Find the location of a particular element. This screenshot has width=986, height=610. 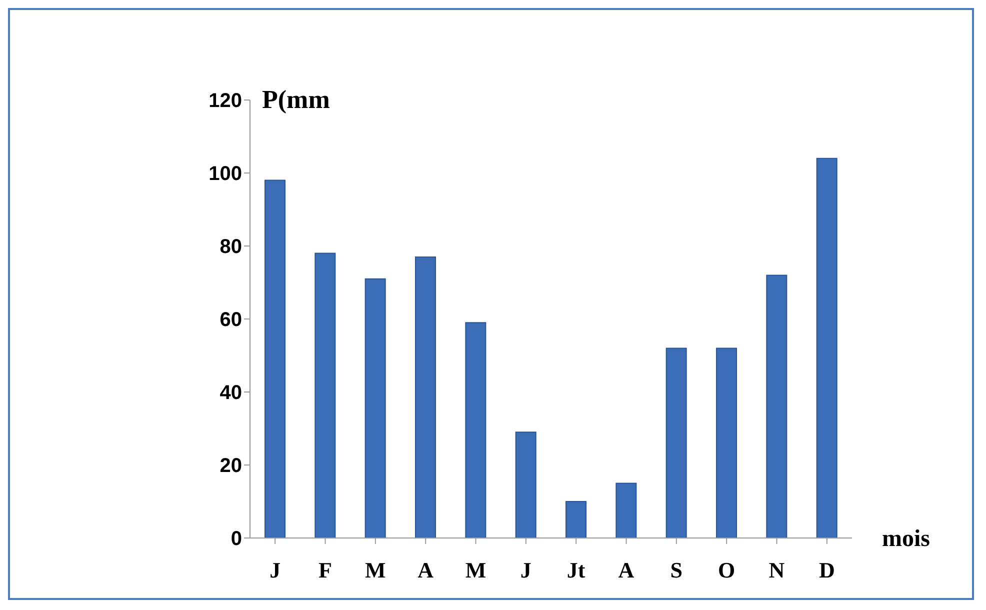

y-tick-label: 0 is located at coordinates (236, 539).